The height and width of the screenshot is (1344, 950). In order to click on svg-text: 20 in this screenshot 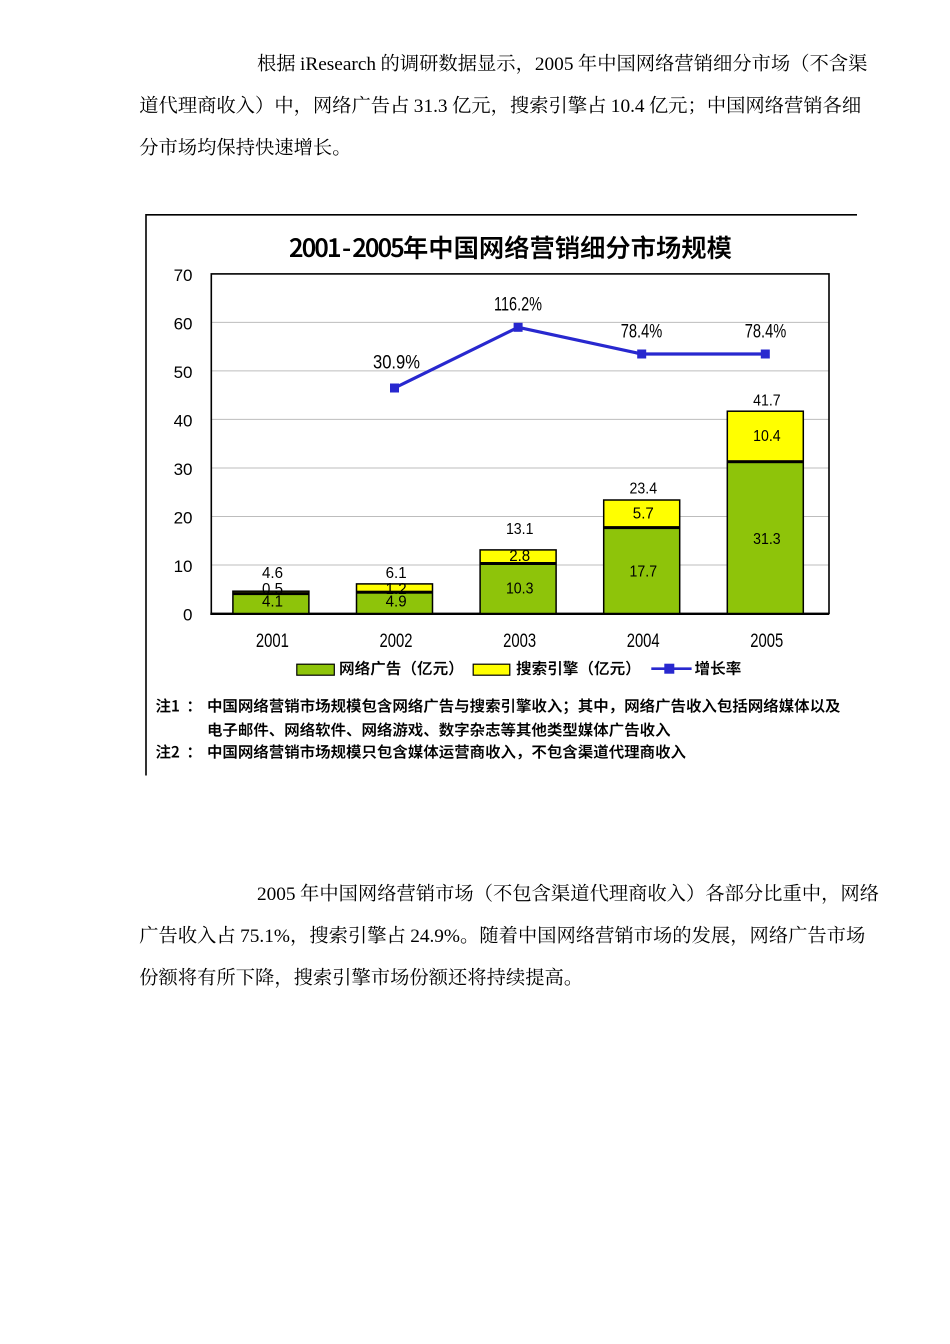, I will do `click(183, 518)`.